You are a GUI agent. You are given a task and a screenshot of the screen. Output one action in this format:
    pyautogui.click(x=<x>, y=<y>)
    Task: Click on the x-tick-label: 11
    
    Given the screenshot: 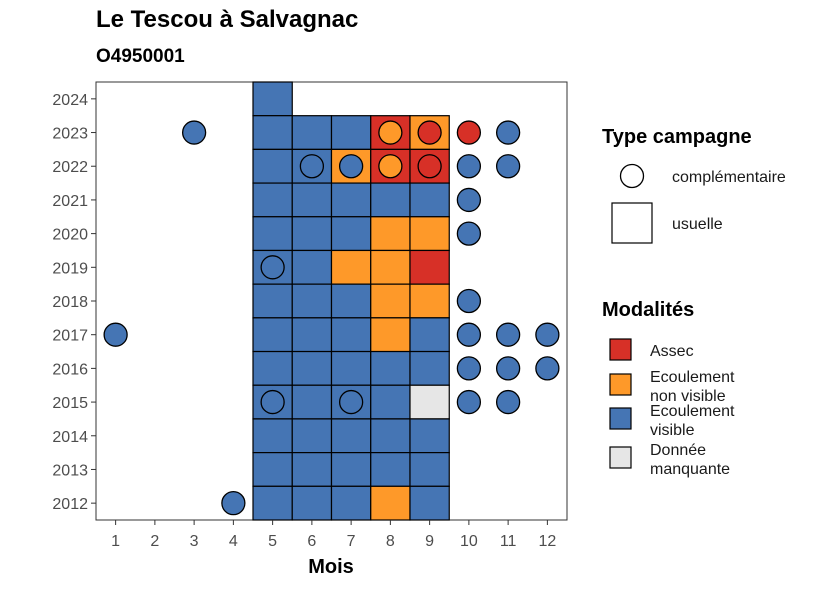 What is the action you would take?
    pyautogui.click(x=508, y=541)
    